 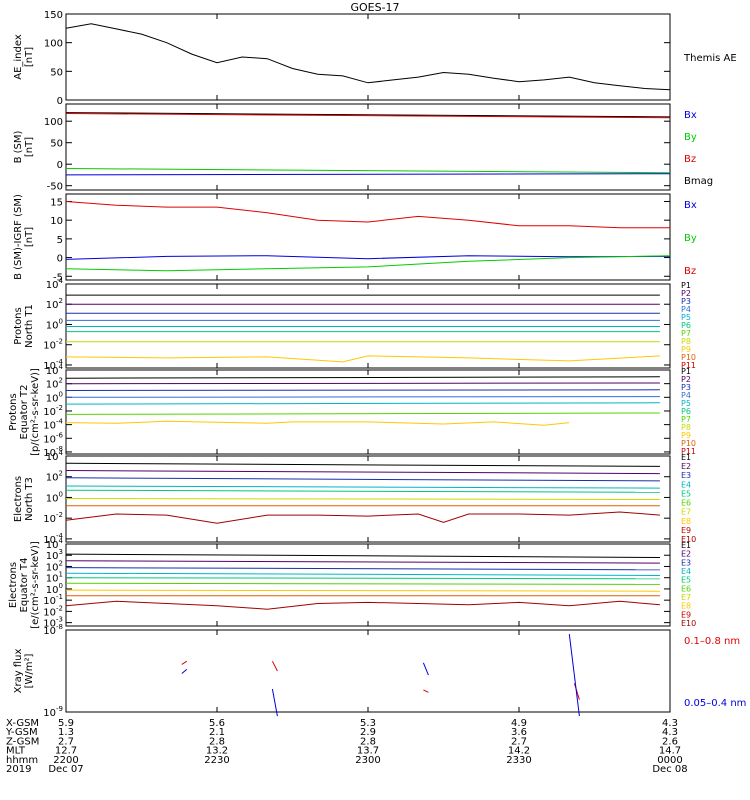 I want to click on y-tick-label: 10³, so click(x=54, y=555).